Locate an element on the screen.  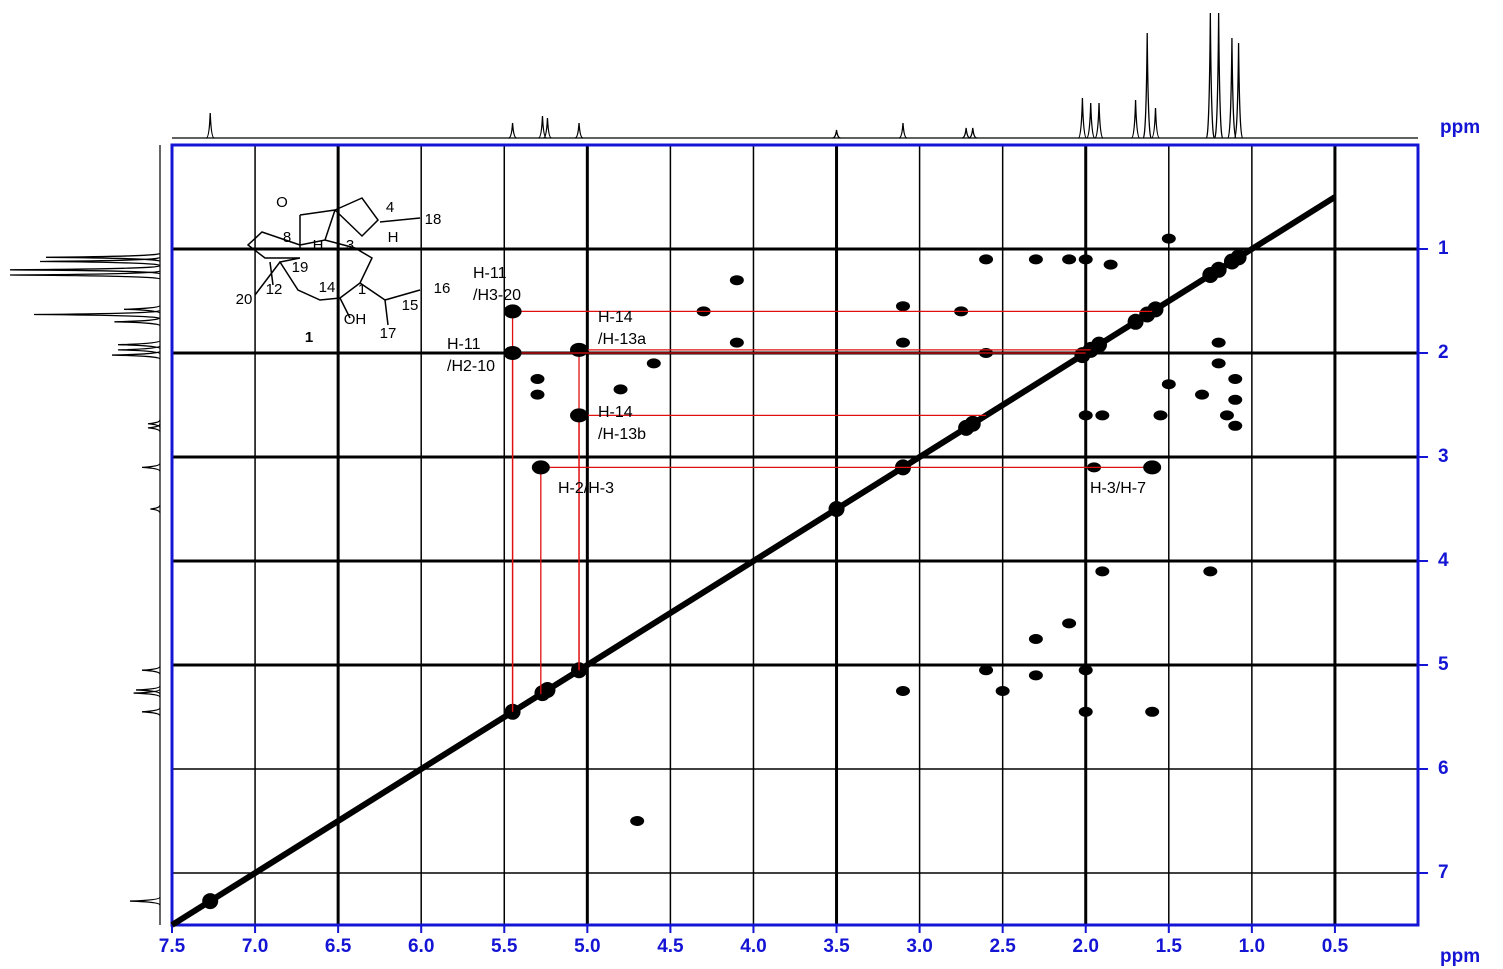
y-tick-label: 3 is located at coordinates (1443, 456).